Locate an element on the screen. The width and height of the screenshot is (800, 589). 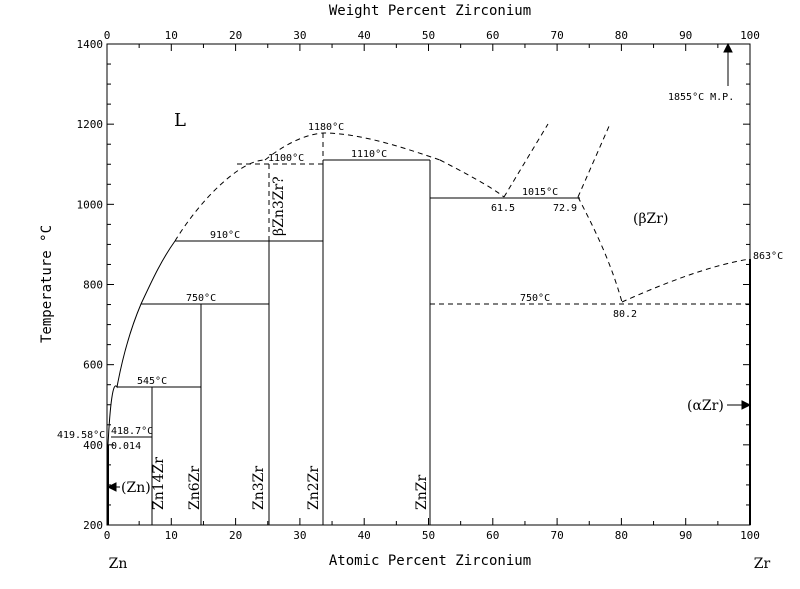
phase-znzr: ZnZr is located at coordinates (422, 492).